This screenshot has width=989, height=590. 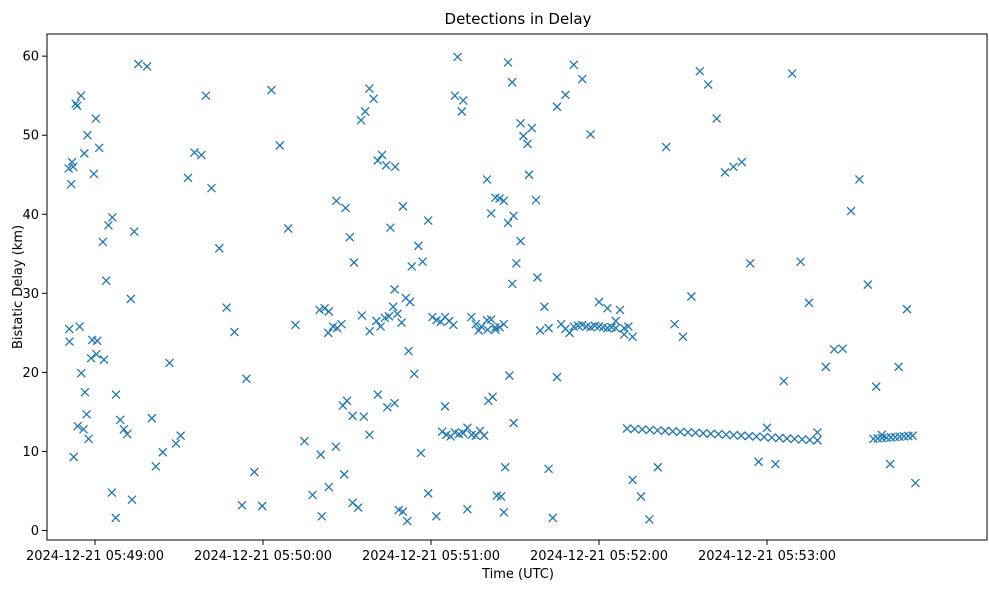 I want to click on x-tick-label: 2024-12-21 05:53:00, so click(x=767, y=556).